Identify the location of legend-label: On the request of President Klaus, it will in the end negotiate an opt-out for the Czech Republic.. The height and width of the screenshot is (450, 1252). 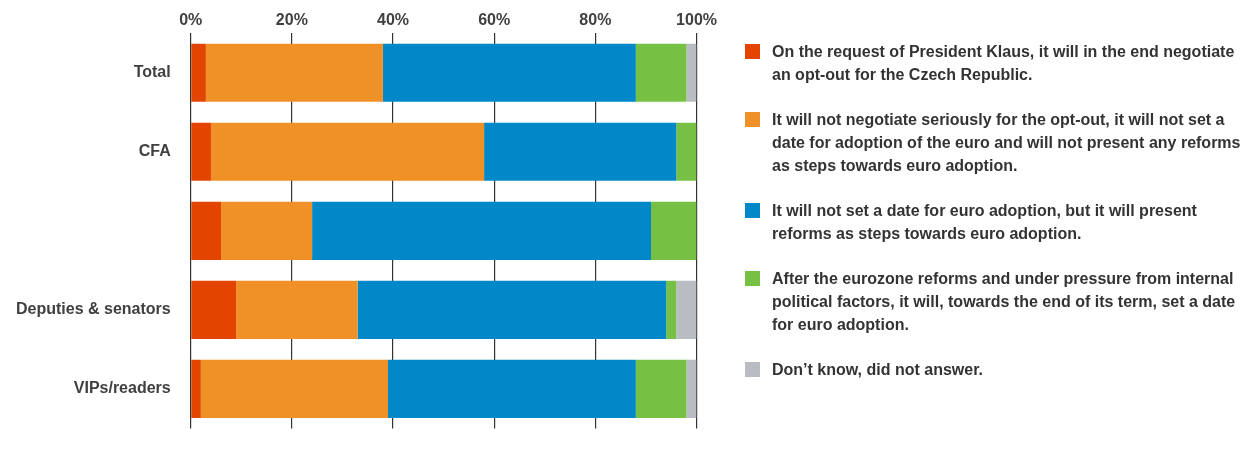
(1004, 63).